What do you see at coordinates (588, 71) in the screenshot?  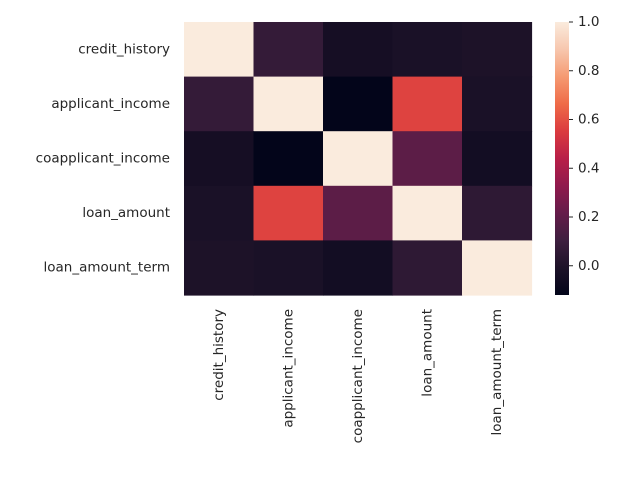 I see `colorbar-tick-label: 0.8` at bounding box center [588, 71].